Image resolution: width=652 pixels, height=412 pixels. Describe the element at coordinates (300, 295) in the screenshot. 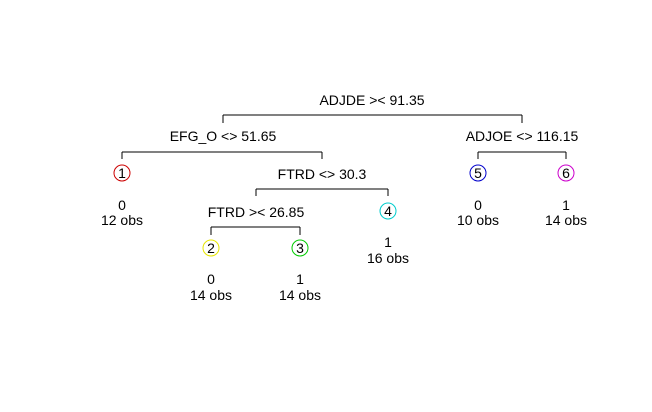

I see `leaf-obs-3: 14 obs` at that location.